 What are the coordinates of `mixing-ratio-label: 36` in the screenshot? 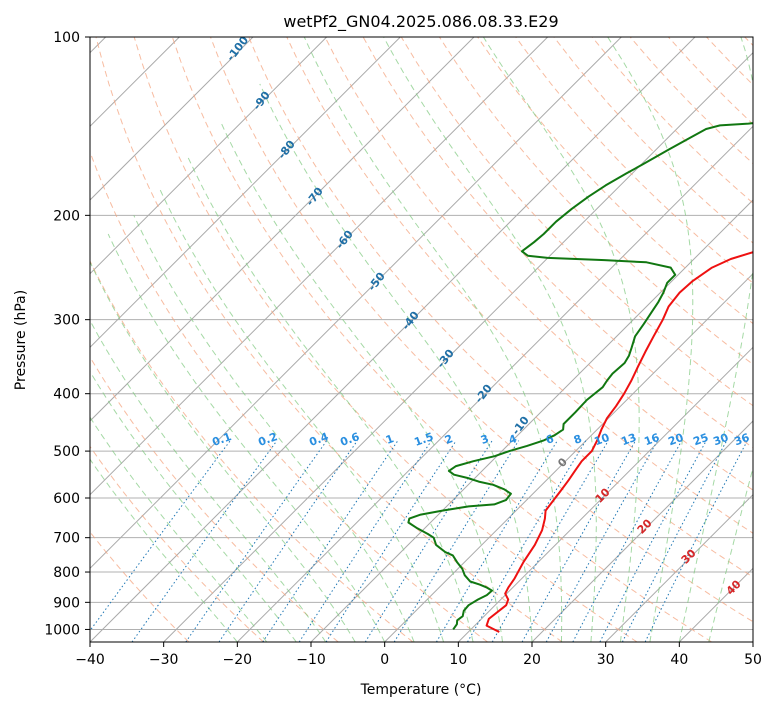 It's located at (741, 440).